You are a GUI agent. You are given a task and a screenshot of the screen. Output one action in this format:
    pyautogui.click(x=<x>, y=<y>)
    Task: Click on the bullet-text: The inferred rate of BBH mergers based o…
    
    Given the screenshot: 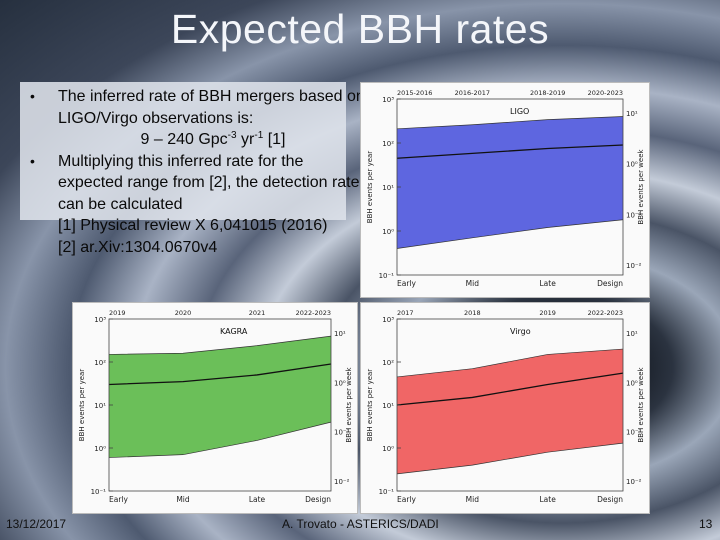 What is the action you would take?
    pyautogui.click(x=211, y=107)
    